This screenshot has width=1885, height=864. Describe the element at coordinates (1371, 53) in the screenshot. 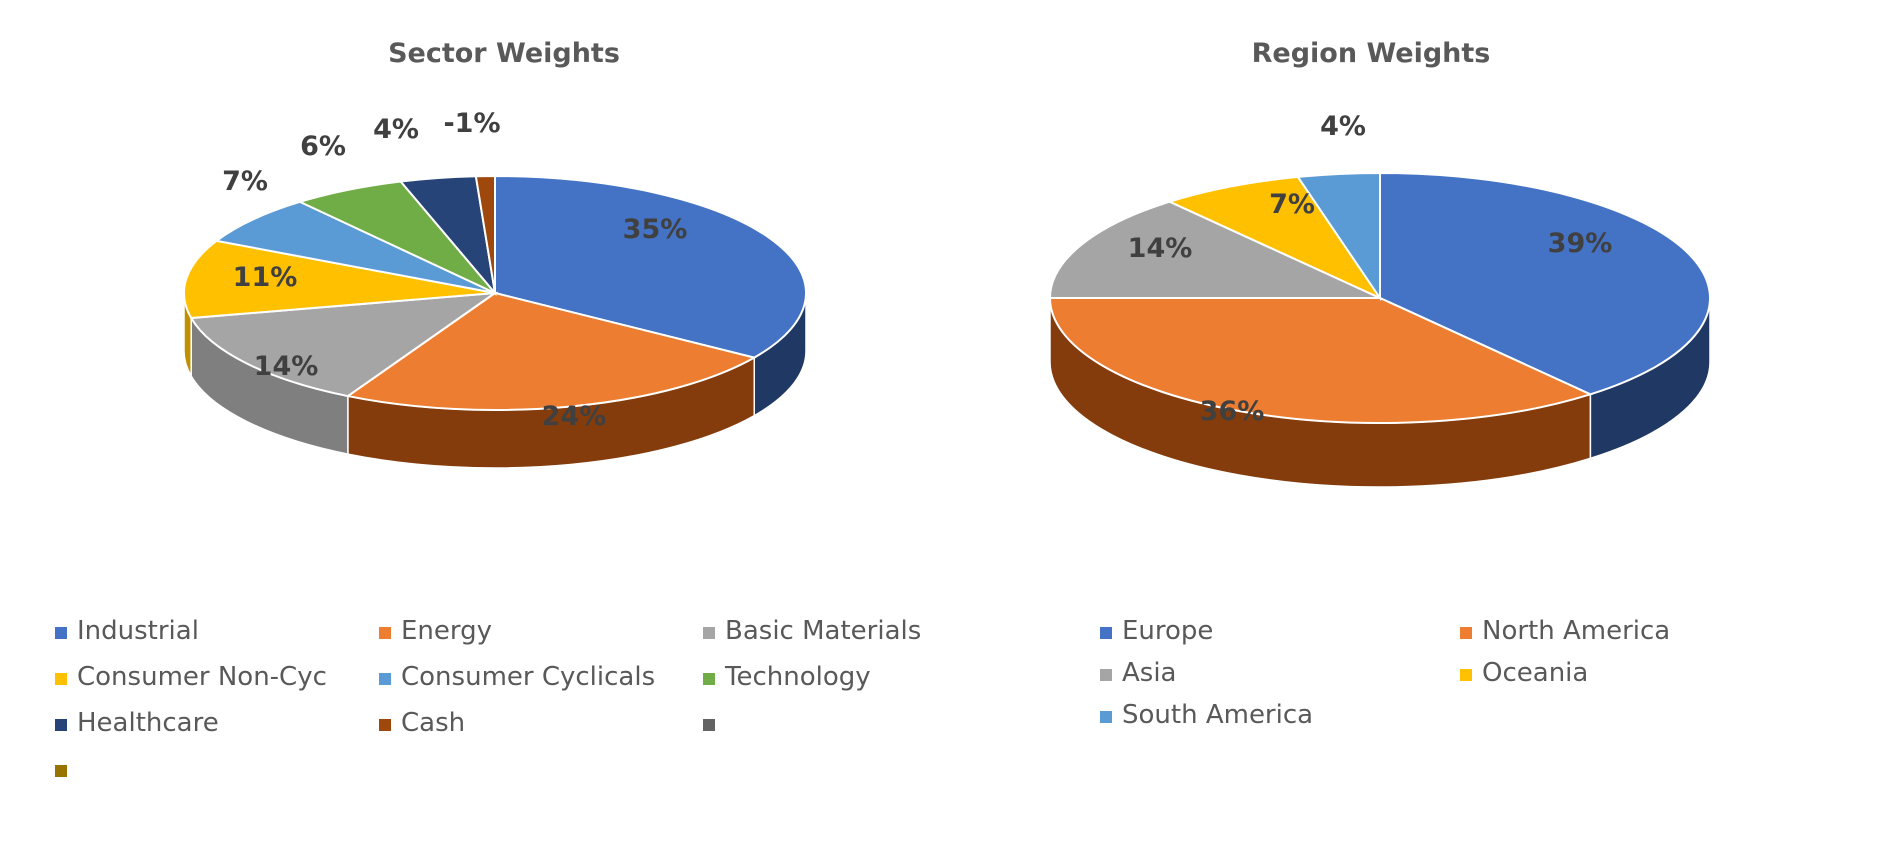

I see `chart-title: Region Weights` at that location.